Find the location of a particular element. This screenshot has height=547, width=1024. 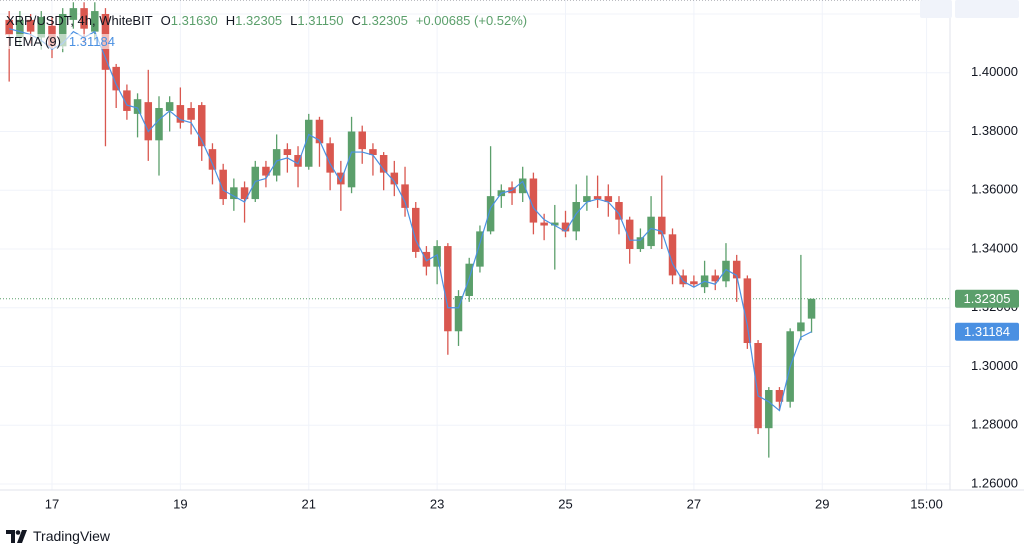

ohlc: O1.31630 H1.32305 L1.31150 C1.32305 is located at coordinates (284, 20).